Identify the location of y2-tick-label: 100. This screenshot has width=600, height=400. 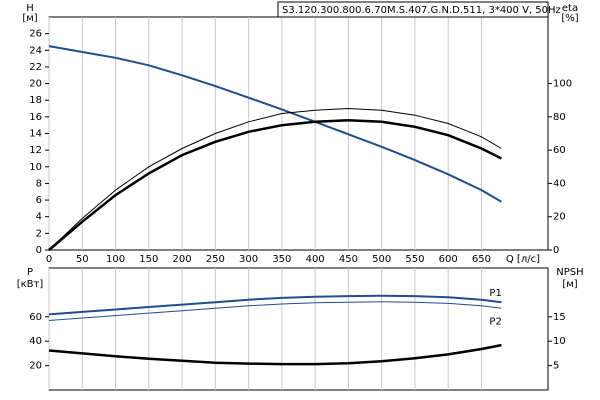
(562, 84).